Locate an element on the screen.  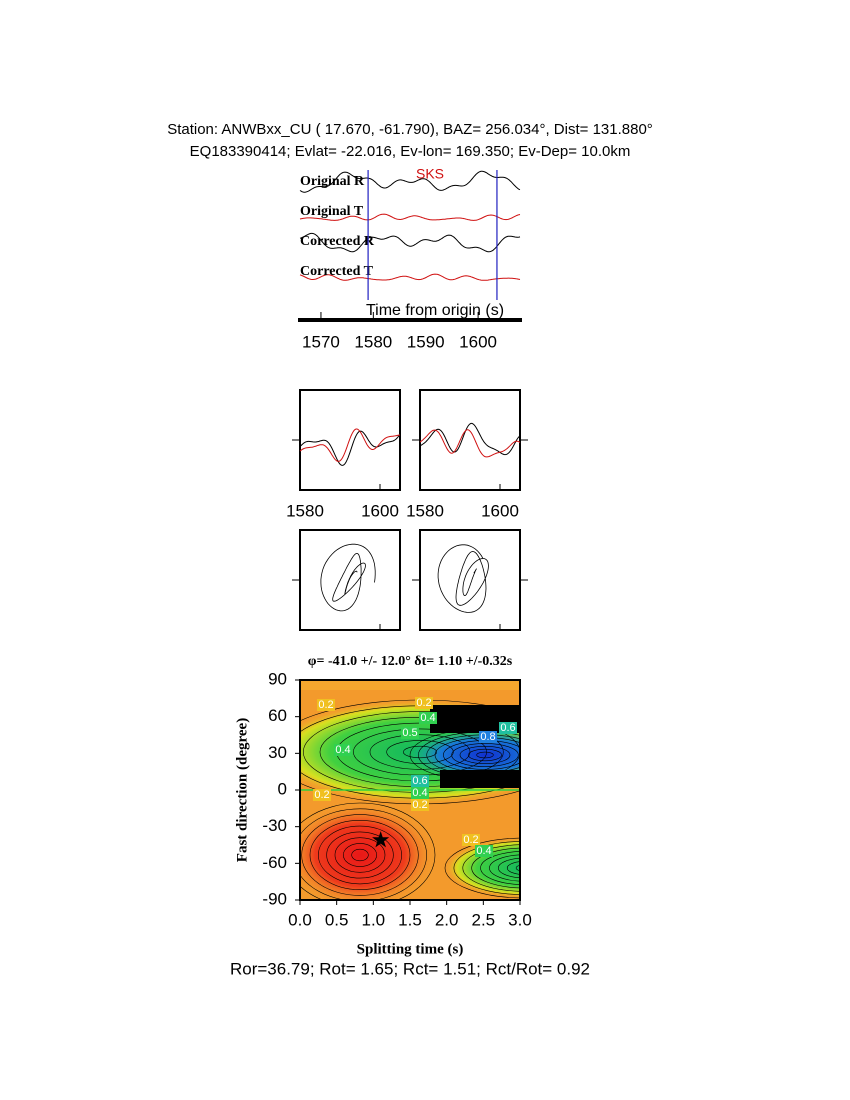
trace-label: Corrected R is located at coordinates (337, 241).